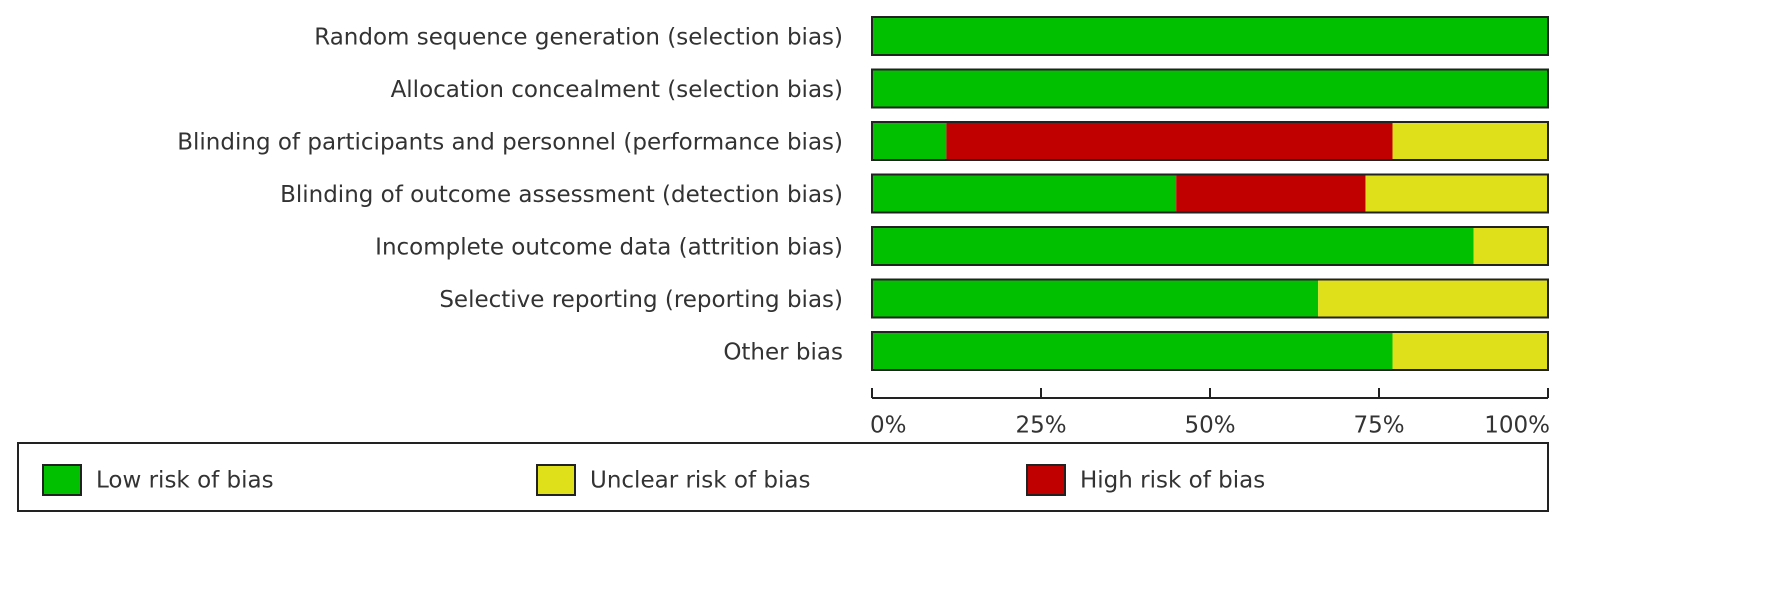 This screenshot has height=595, width=1772. What do you see at coordinates (641, 300) in the screenshot?
I see `row-label: Selective reporting (reporting bias)` at bounding box center [641, 300].